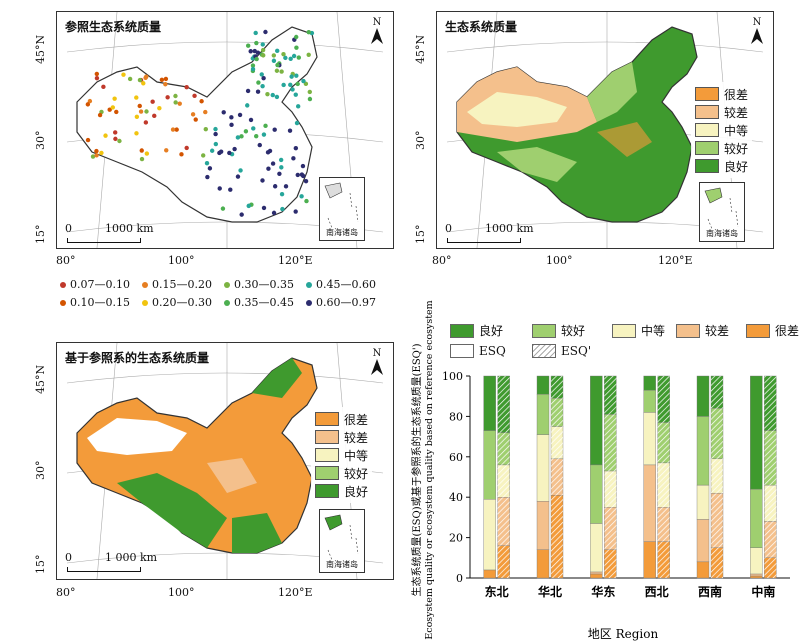 The image size is (800, 644). I want to click on scale-label: 1 000 km, so click(131, 557).